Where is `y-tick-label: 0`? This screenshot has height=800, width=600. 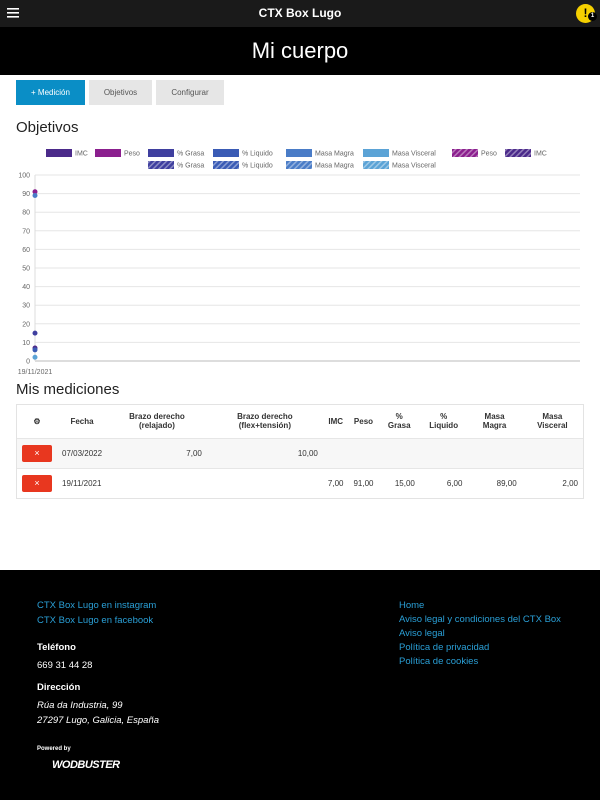
y-tick-label: 0 is located at coordinates (28, 362).